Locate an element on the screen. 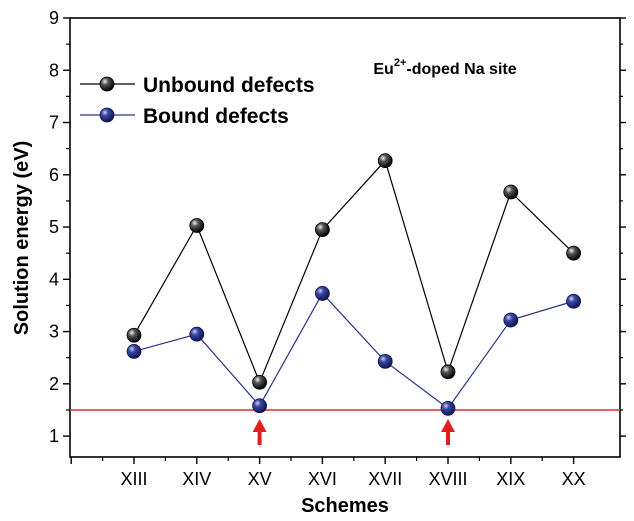  y-axis: 1 2 3 4 5 6 7 8 9 is located at coordinates (59, 227).